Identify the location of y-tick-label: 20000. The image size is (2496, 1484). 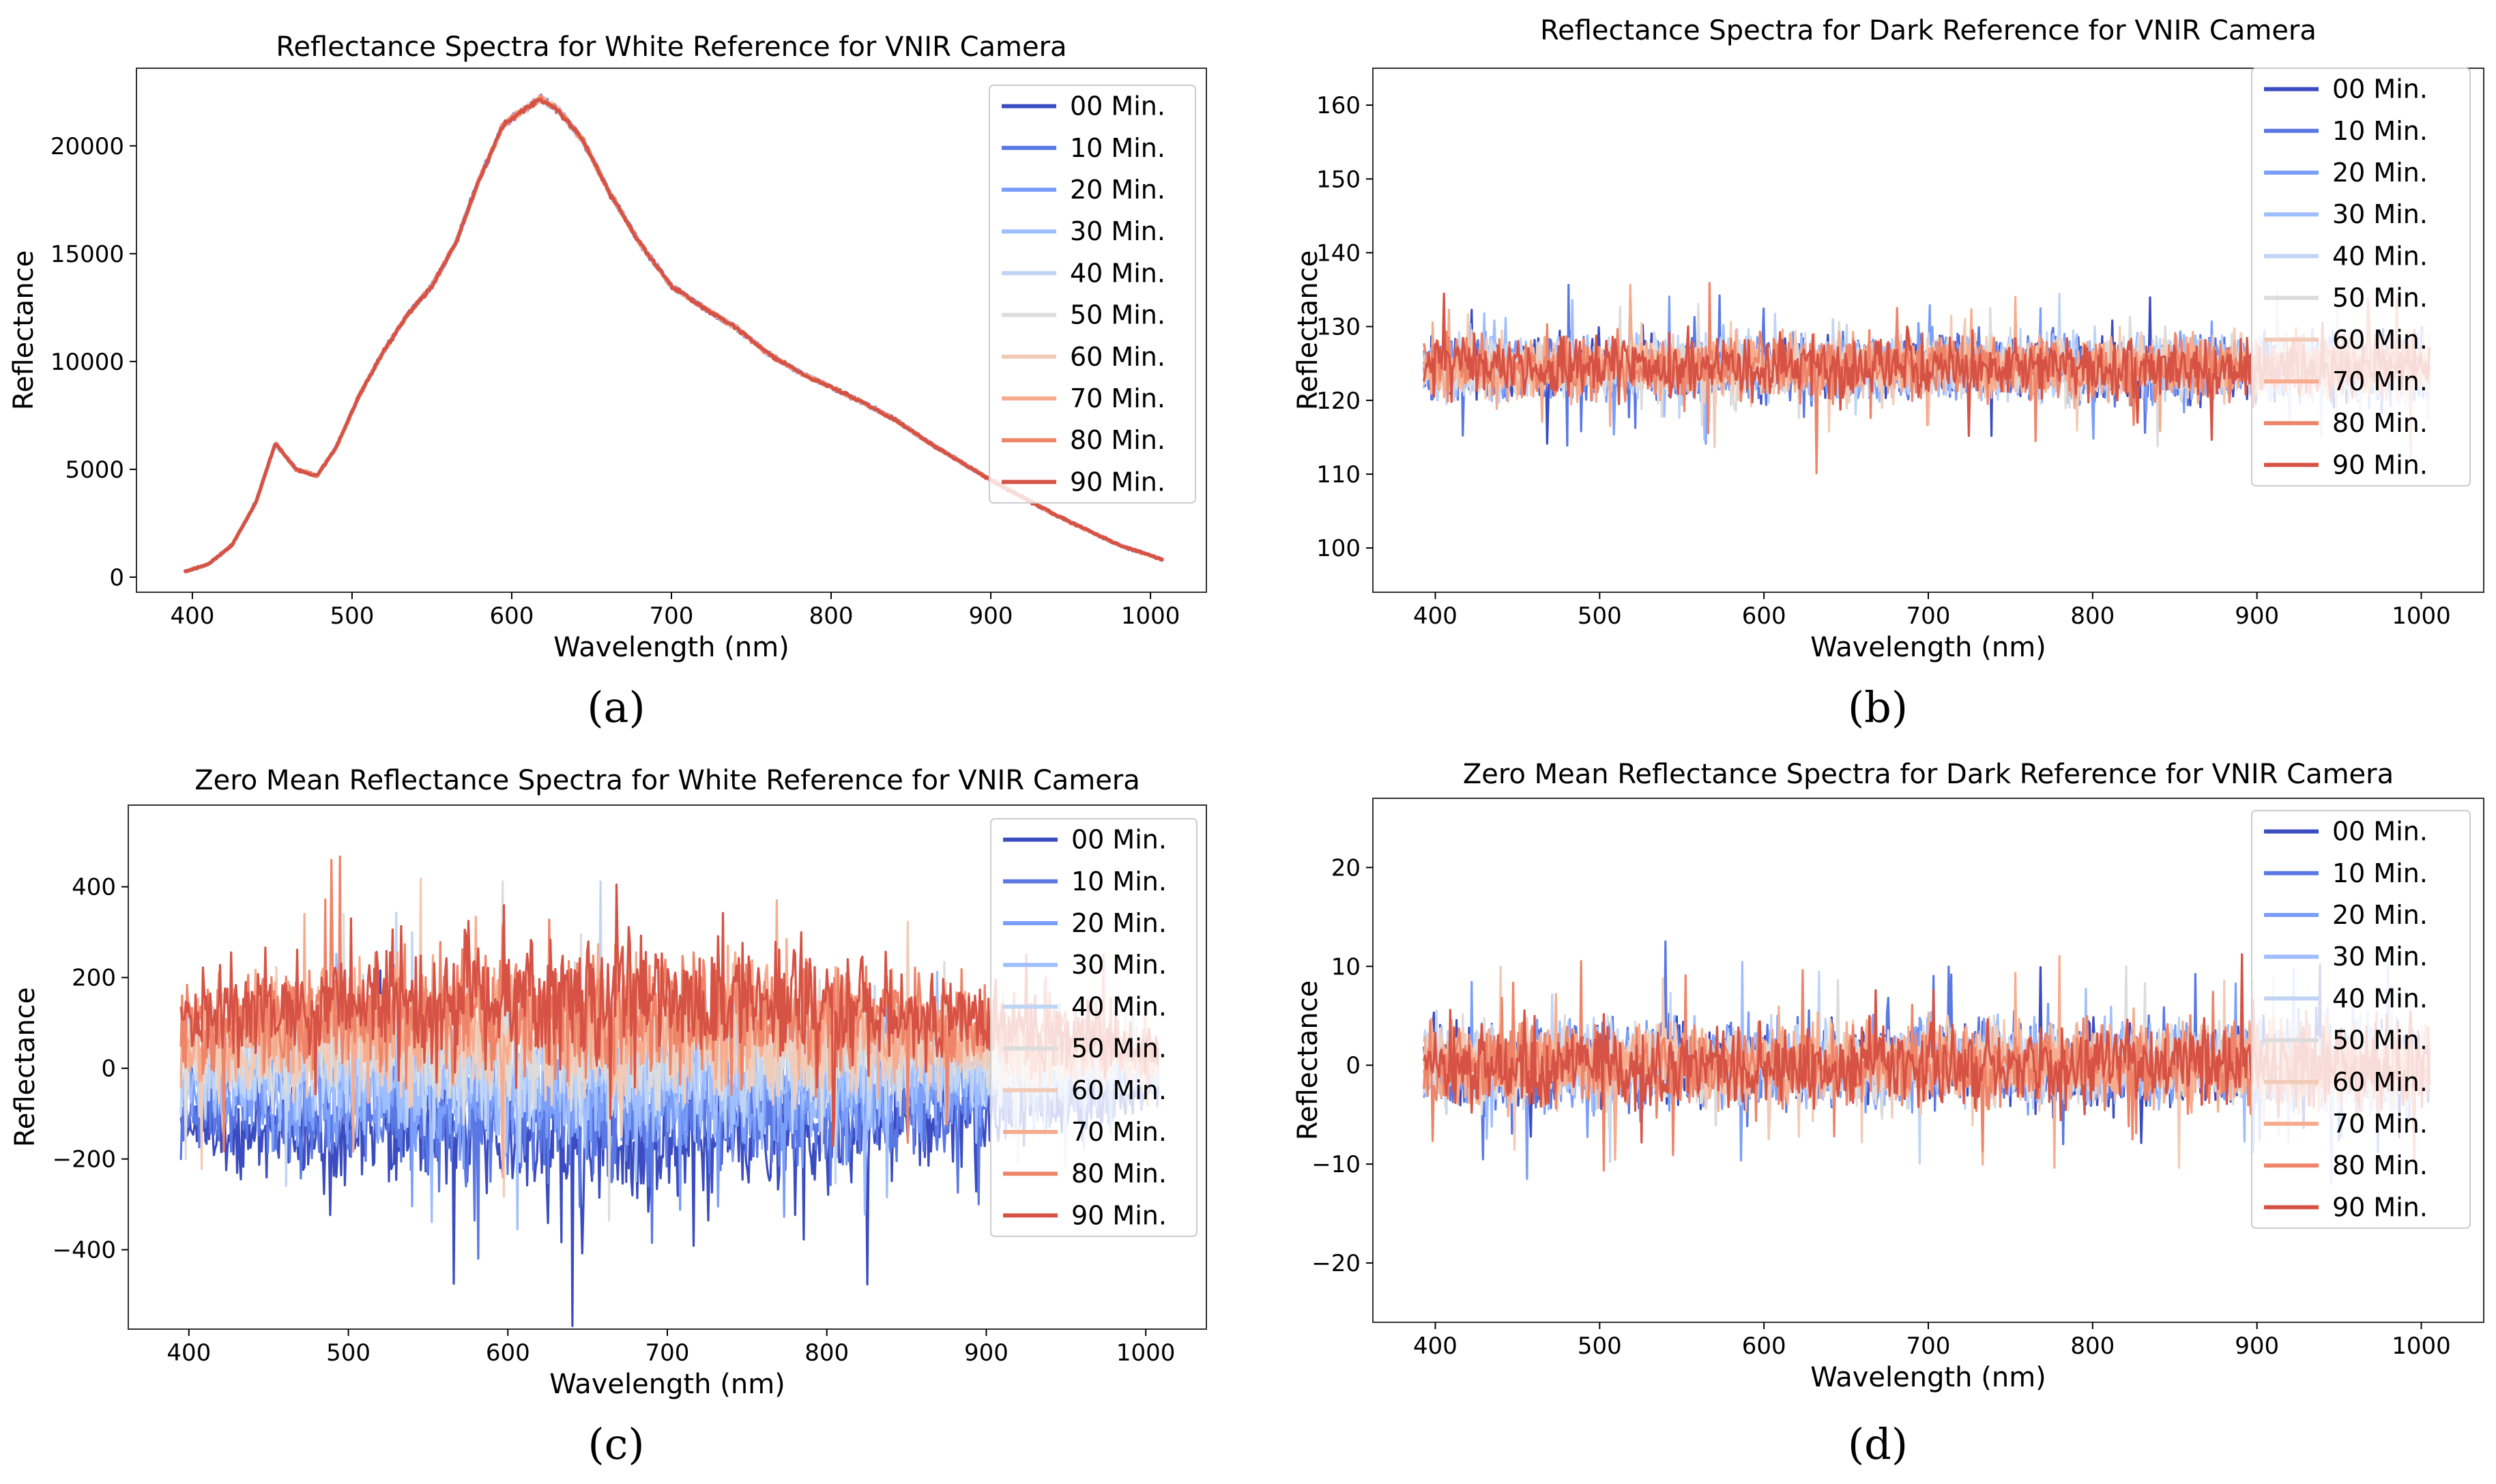
(87, 146).